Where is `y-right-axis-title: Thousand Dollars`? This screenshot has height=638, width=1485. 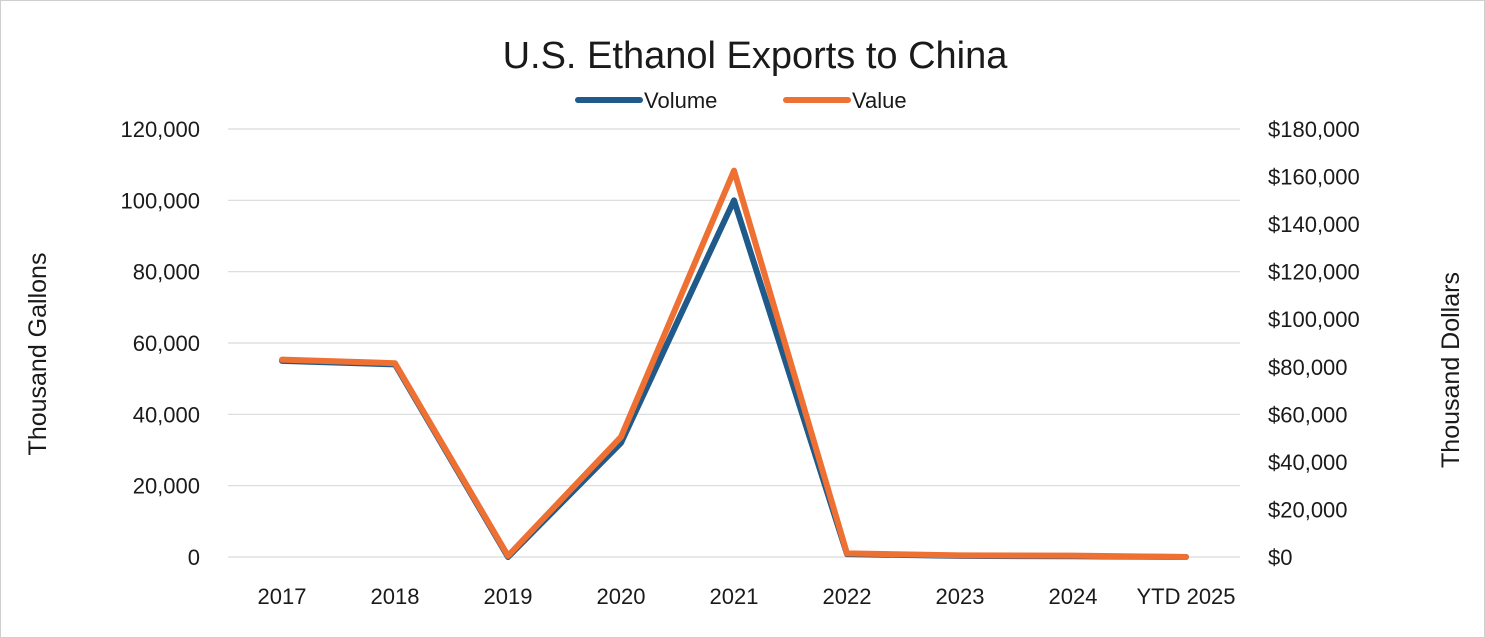
y-right-axis-title: Thousand Dollars is located at coordinates (1451, 370).